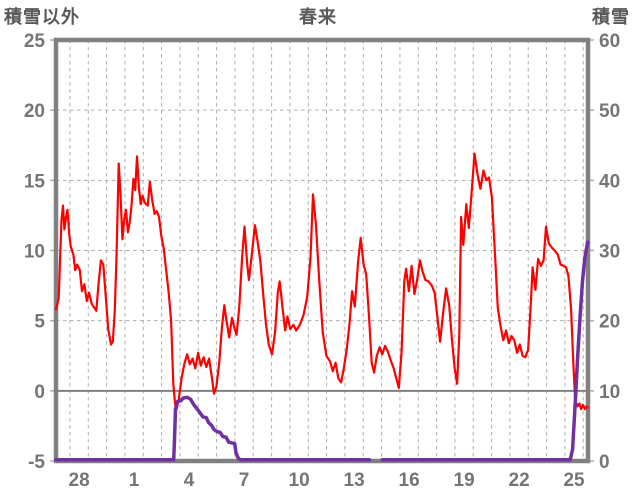 This screenshot has width=636, height=501. What do you see at coordinates (244, 480) in the screenshot?
I see `x-tick-label: 7` at bounding box center [244, 480].